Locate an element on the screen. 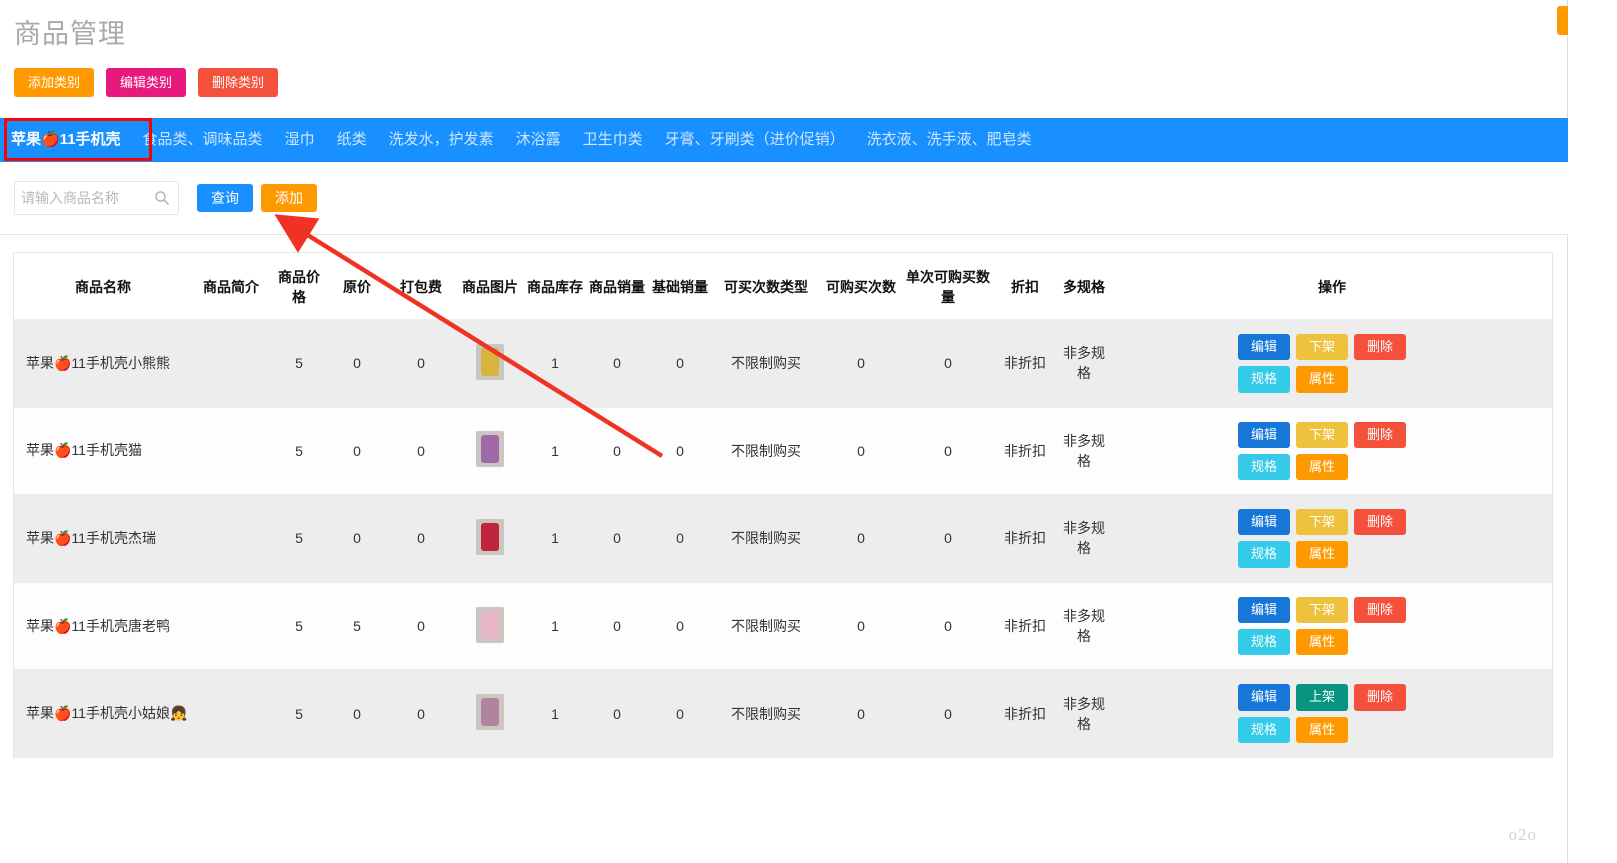 This screenshot has height=863, width=1617. cell-original-price: 0 is located at coordinates (357, 451).